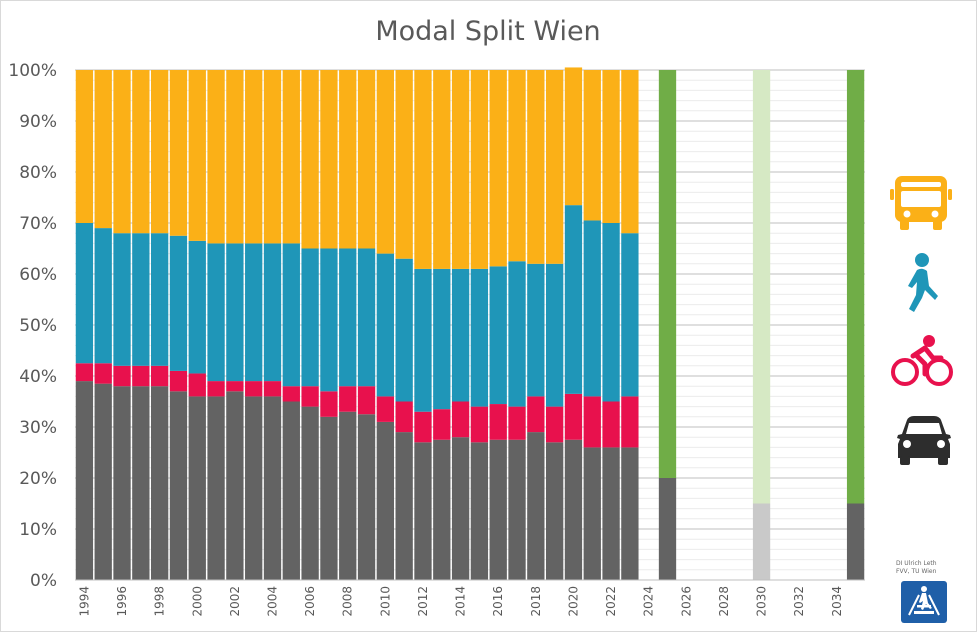 The height and width of the screenshot is (632, 977). Describe the element at coordinates (348, 399) in the screenshot. I see `bar-segment-bike-2008` at that location.